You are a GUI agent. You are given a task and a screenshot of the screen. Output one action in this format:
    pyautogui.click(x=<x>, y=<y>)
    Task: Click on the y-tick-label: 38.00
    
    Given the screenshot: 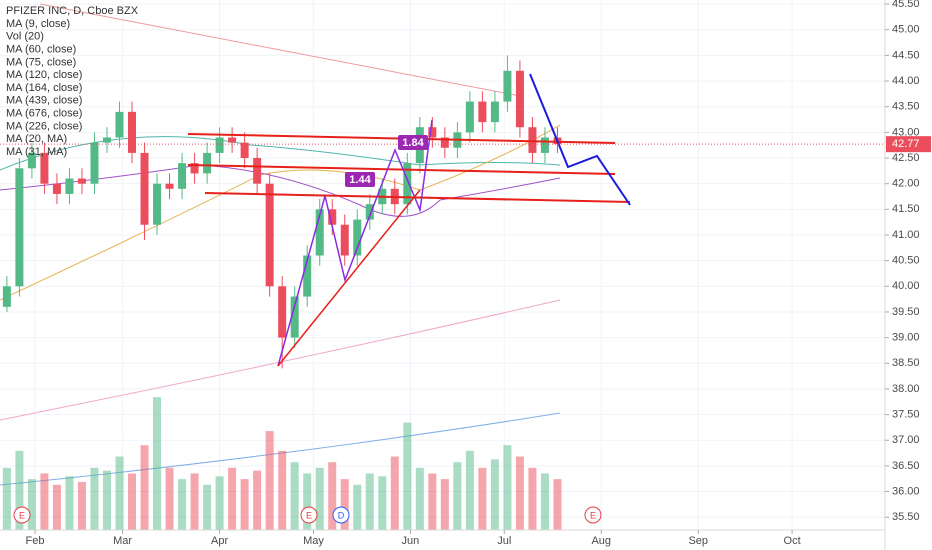 What is the action you would take?
    pyautogui.click(x=906, y=389)
    